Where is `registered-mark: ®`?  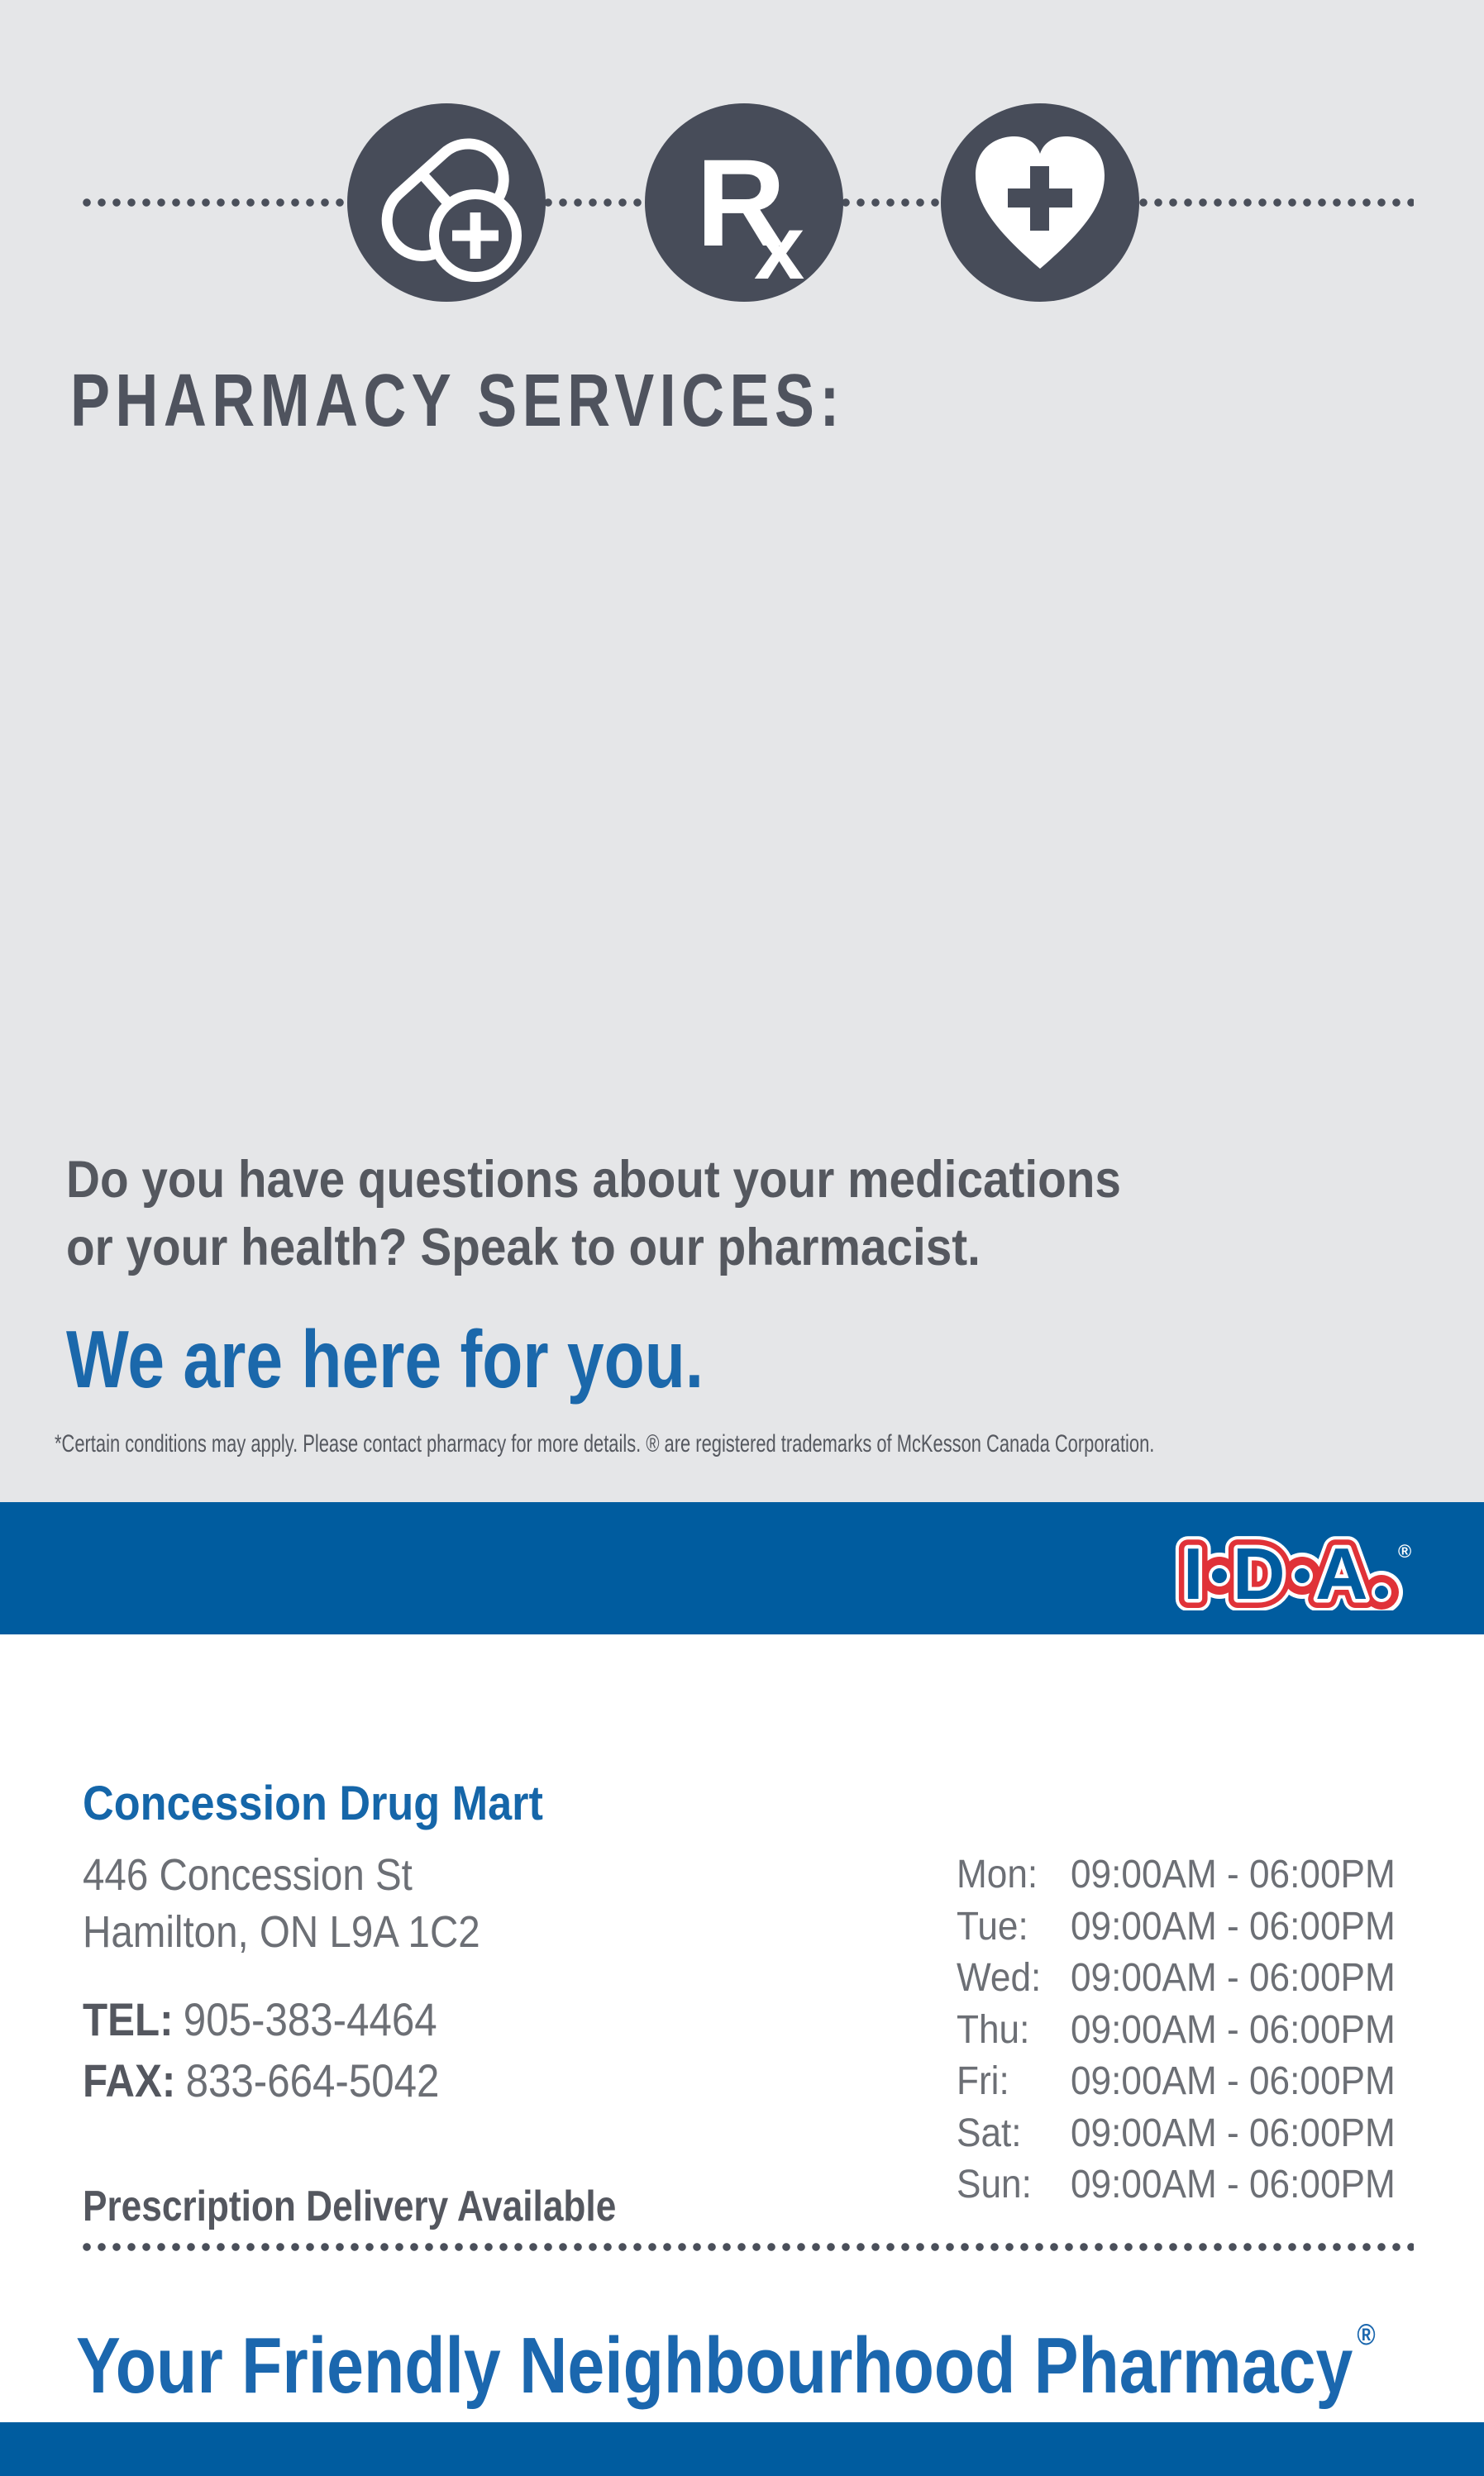
registered-mark: ® is located at coordinates (1367, 2334).